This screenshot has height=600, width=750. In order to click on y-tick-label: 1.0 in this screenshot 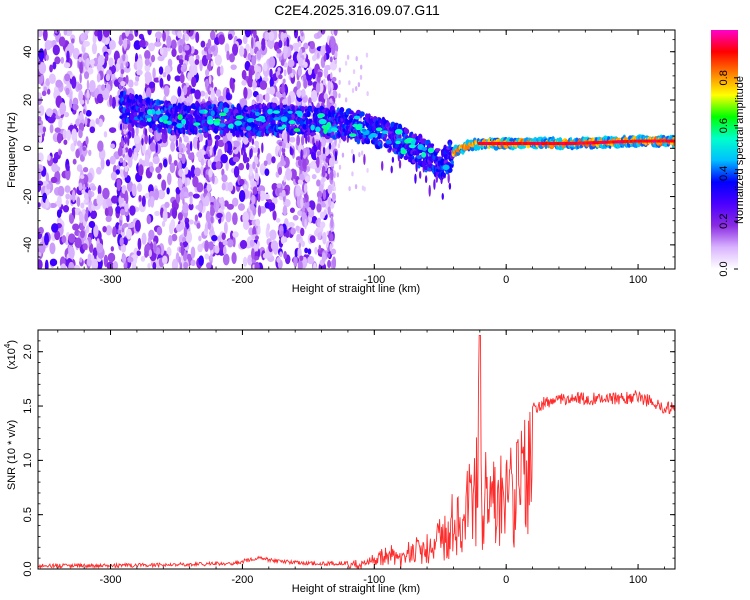, I will do `click(28, 460)`.